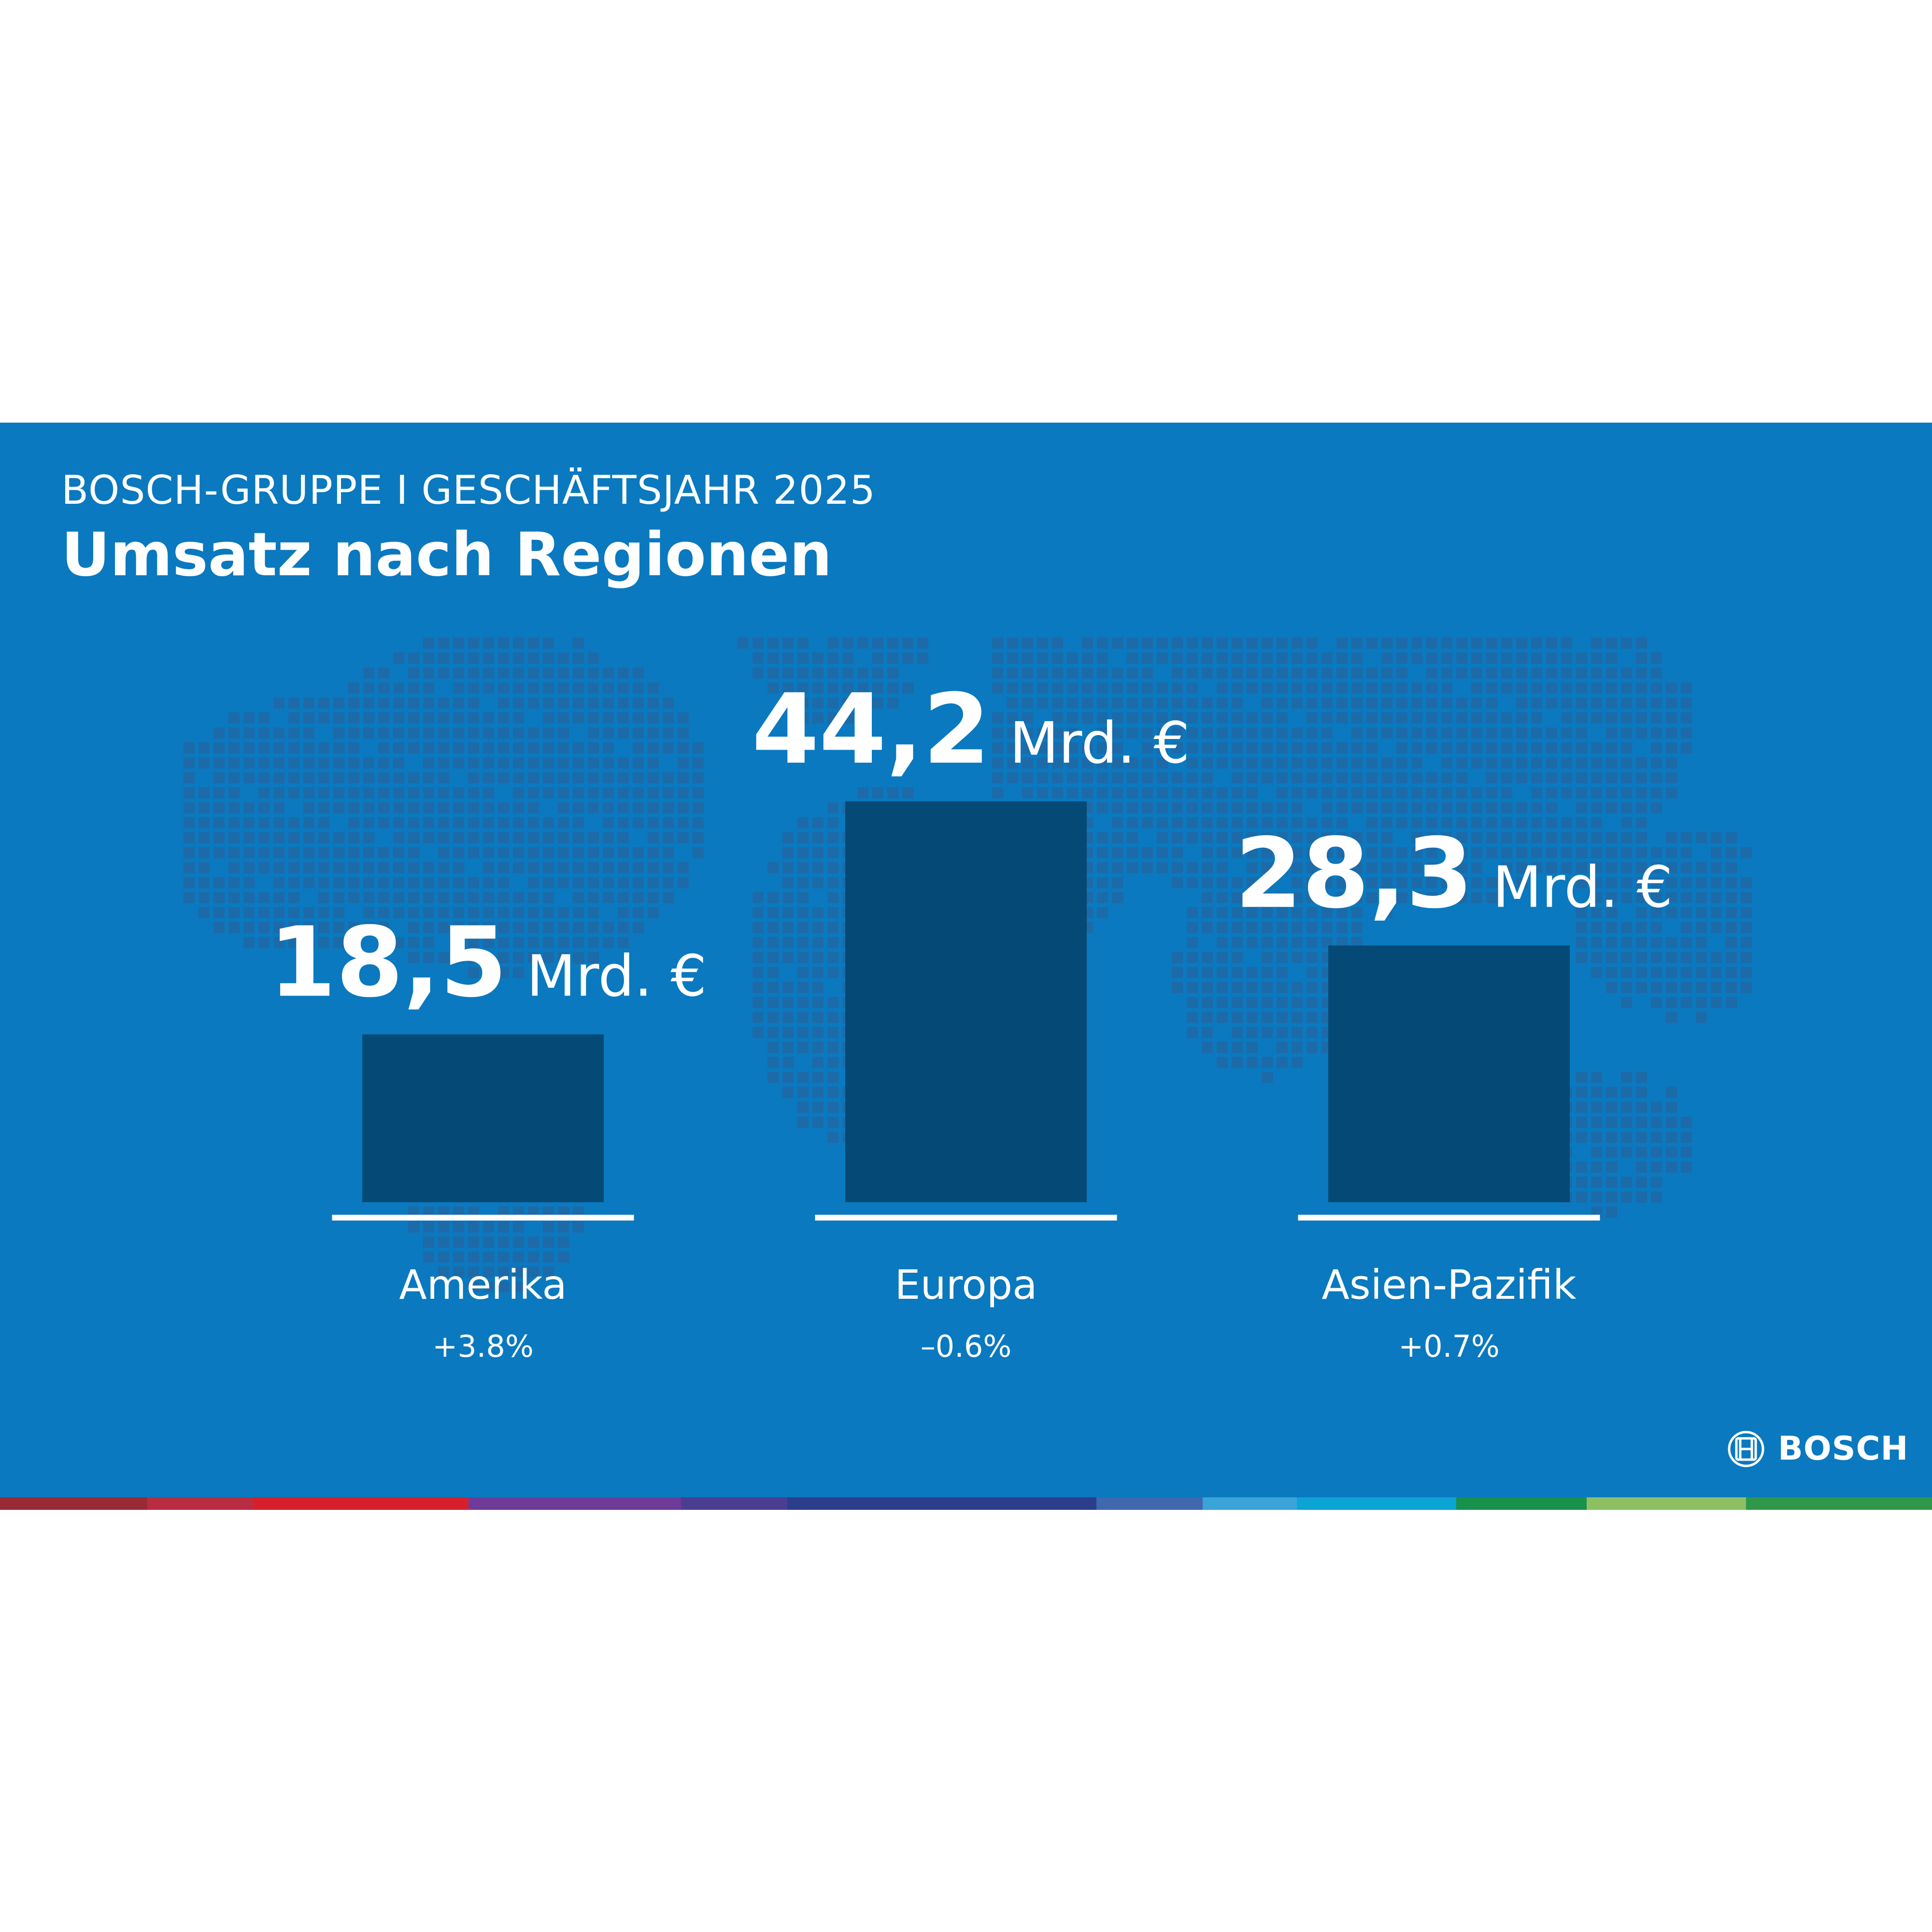 The height and width of the screenshot is (1932, 1932). I want to click on page-title: Umsatz nach Regionen, so click(446, 555).